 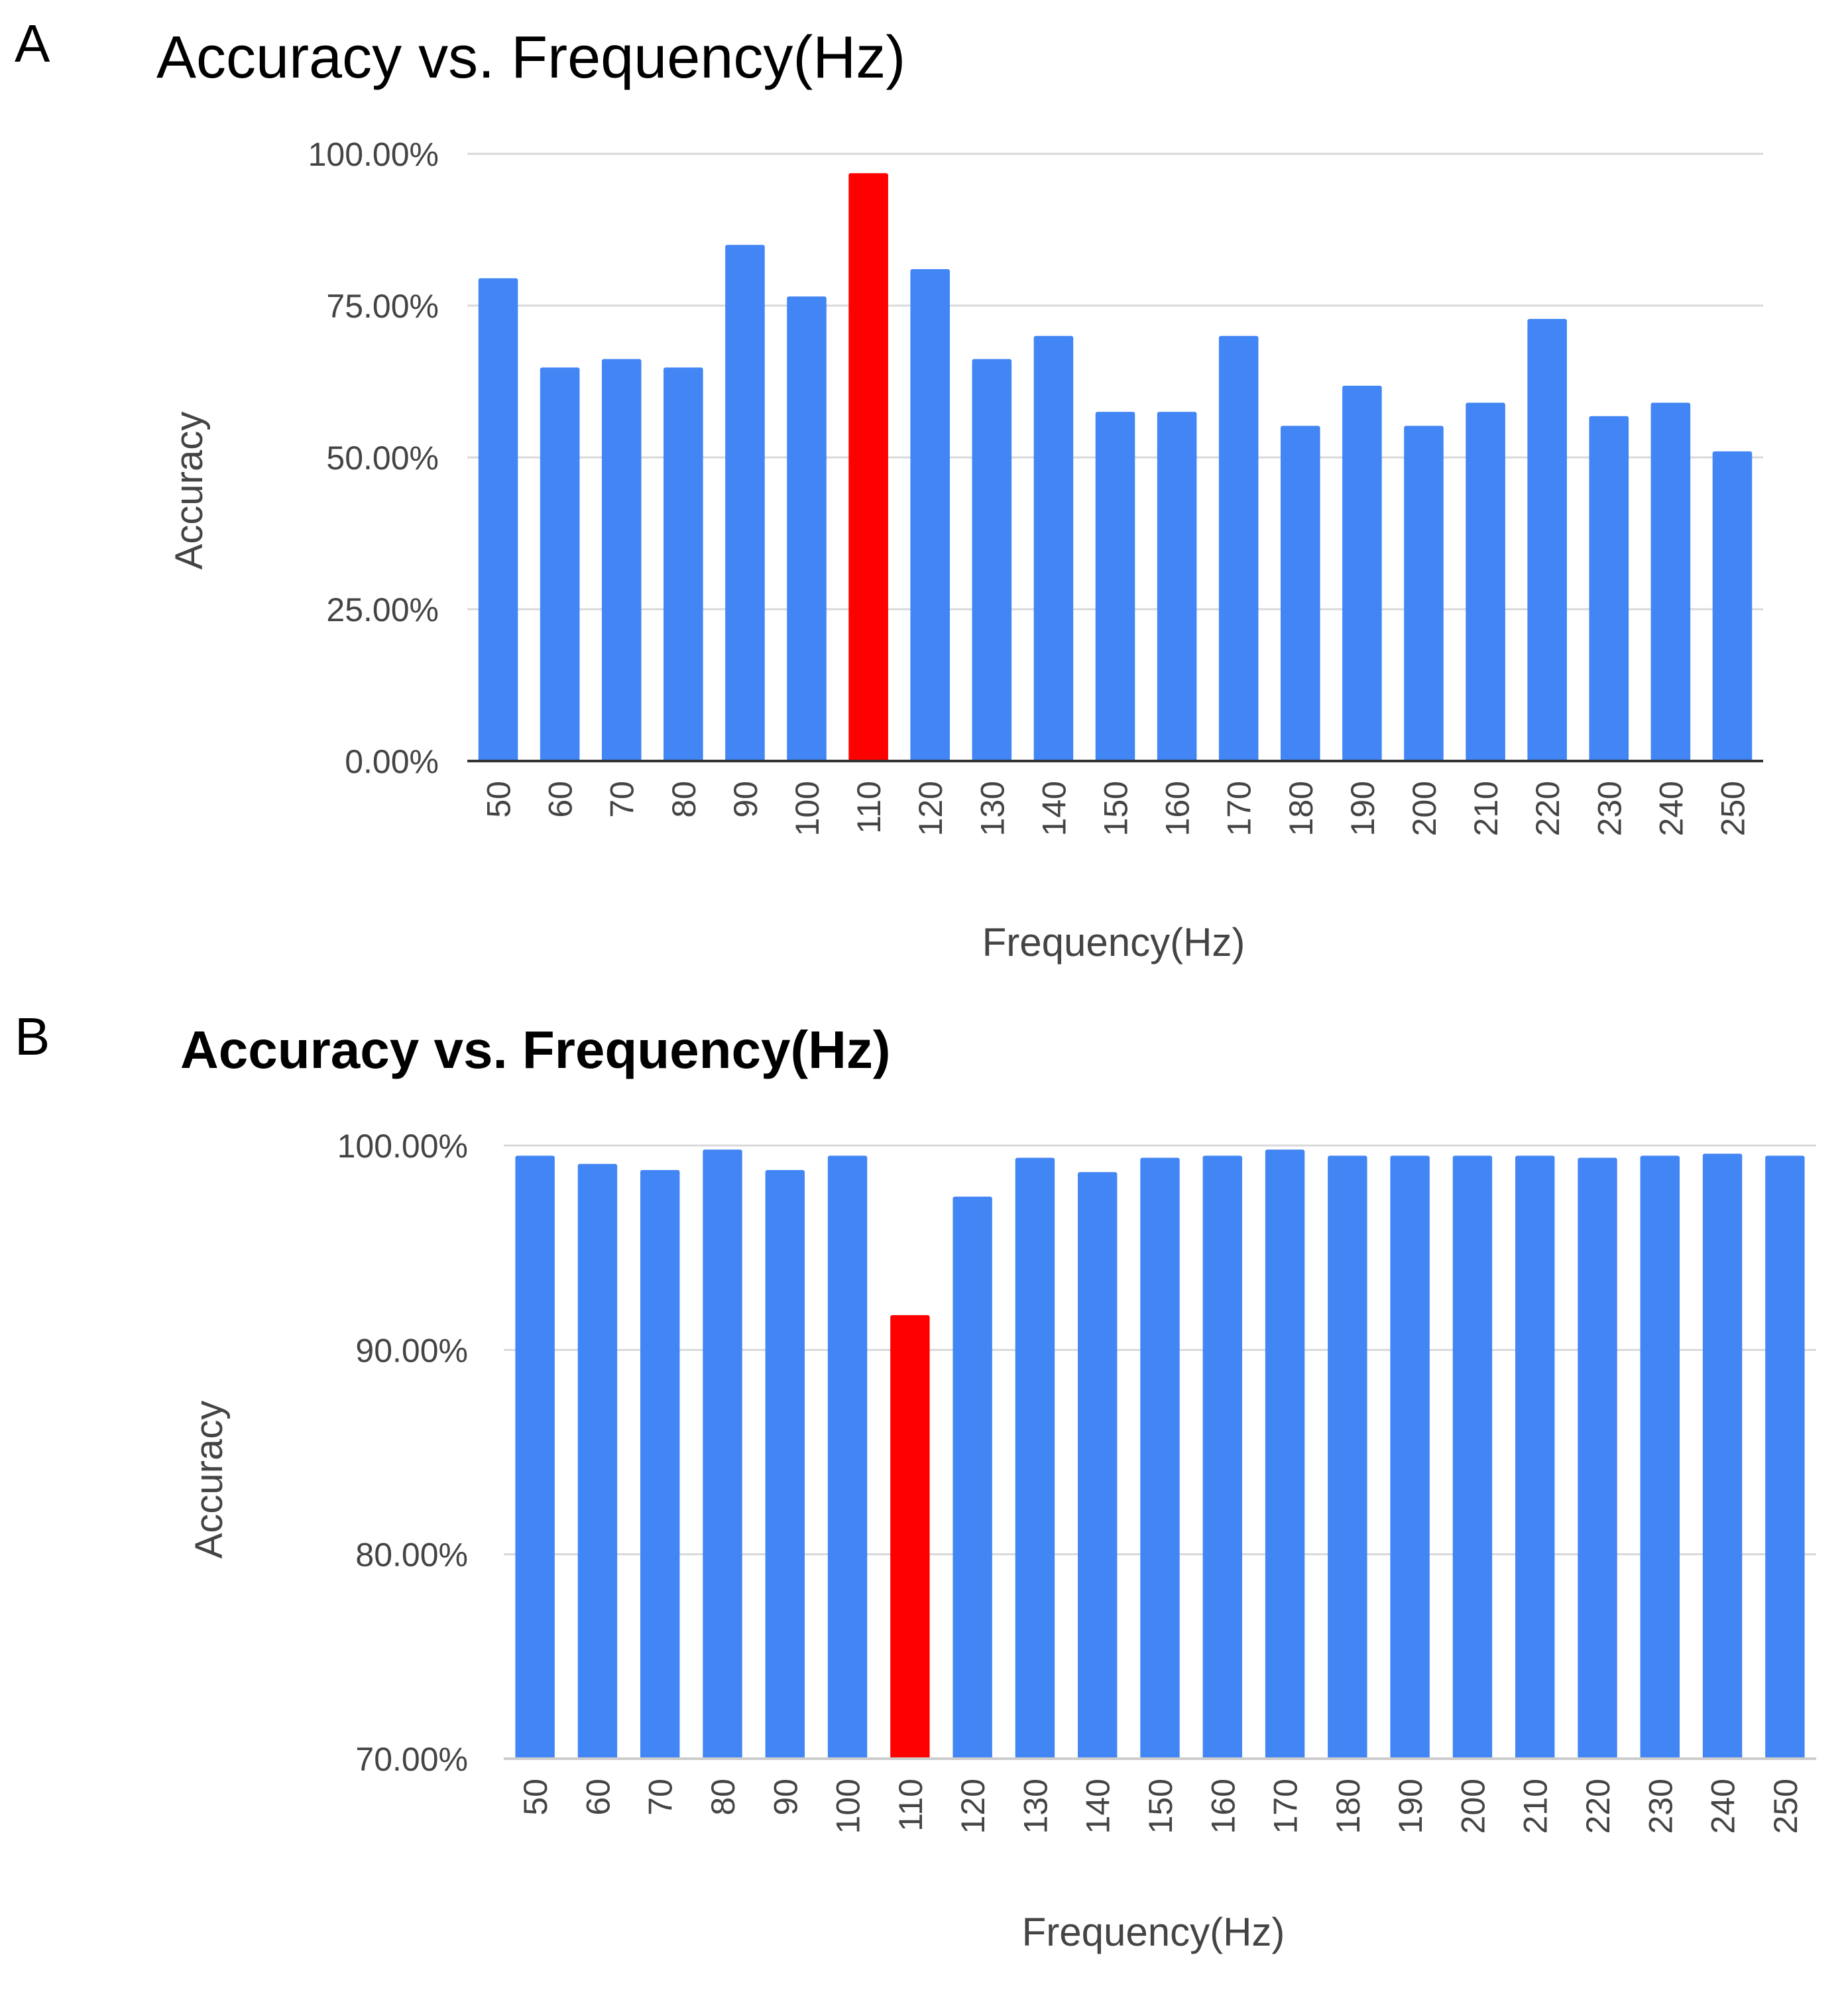 I want to click on y-tick-label: 70.00%, so click(x=411, y=1760).